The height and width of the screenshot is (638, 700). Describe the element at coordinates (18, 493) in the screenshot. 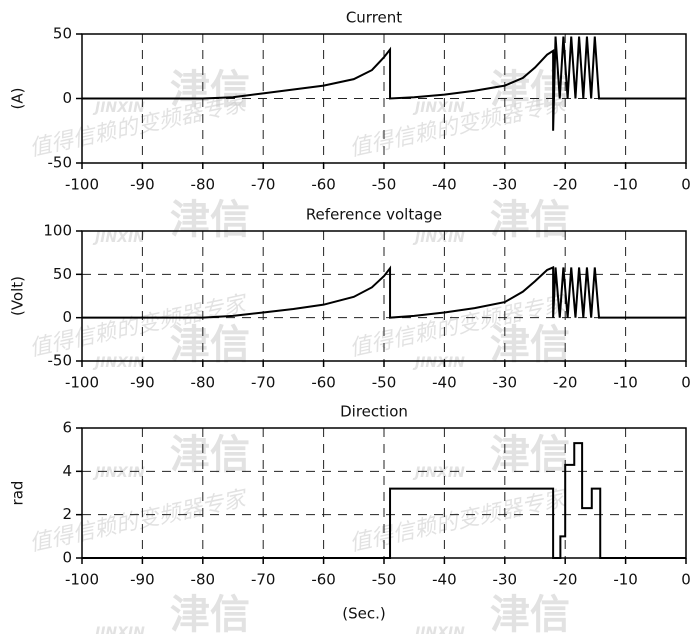

I see `y-axis-label: rad` at that location.